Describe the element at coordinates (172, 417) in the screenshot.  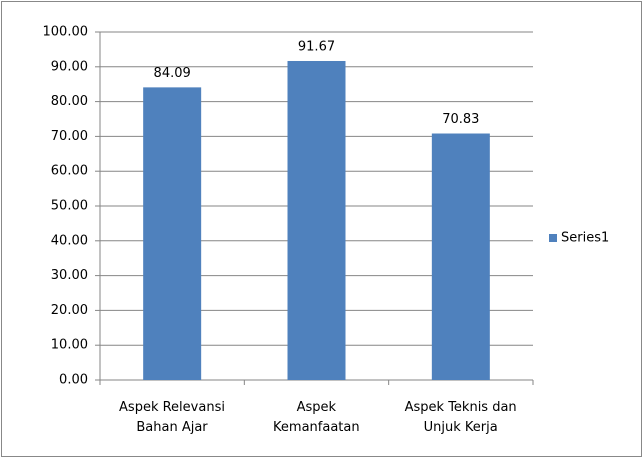
I see `x-tick-label: Aspek Relevansi Bahan Ajar` at that location.